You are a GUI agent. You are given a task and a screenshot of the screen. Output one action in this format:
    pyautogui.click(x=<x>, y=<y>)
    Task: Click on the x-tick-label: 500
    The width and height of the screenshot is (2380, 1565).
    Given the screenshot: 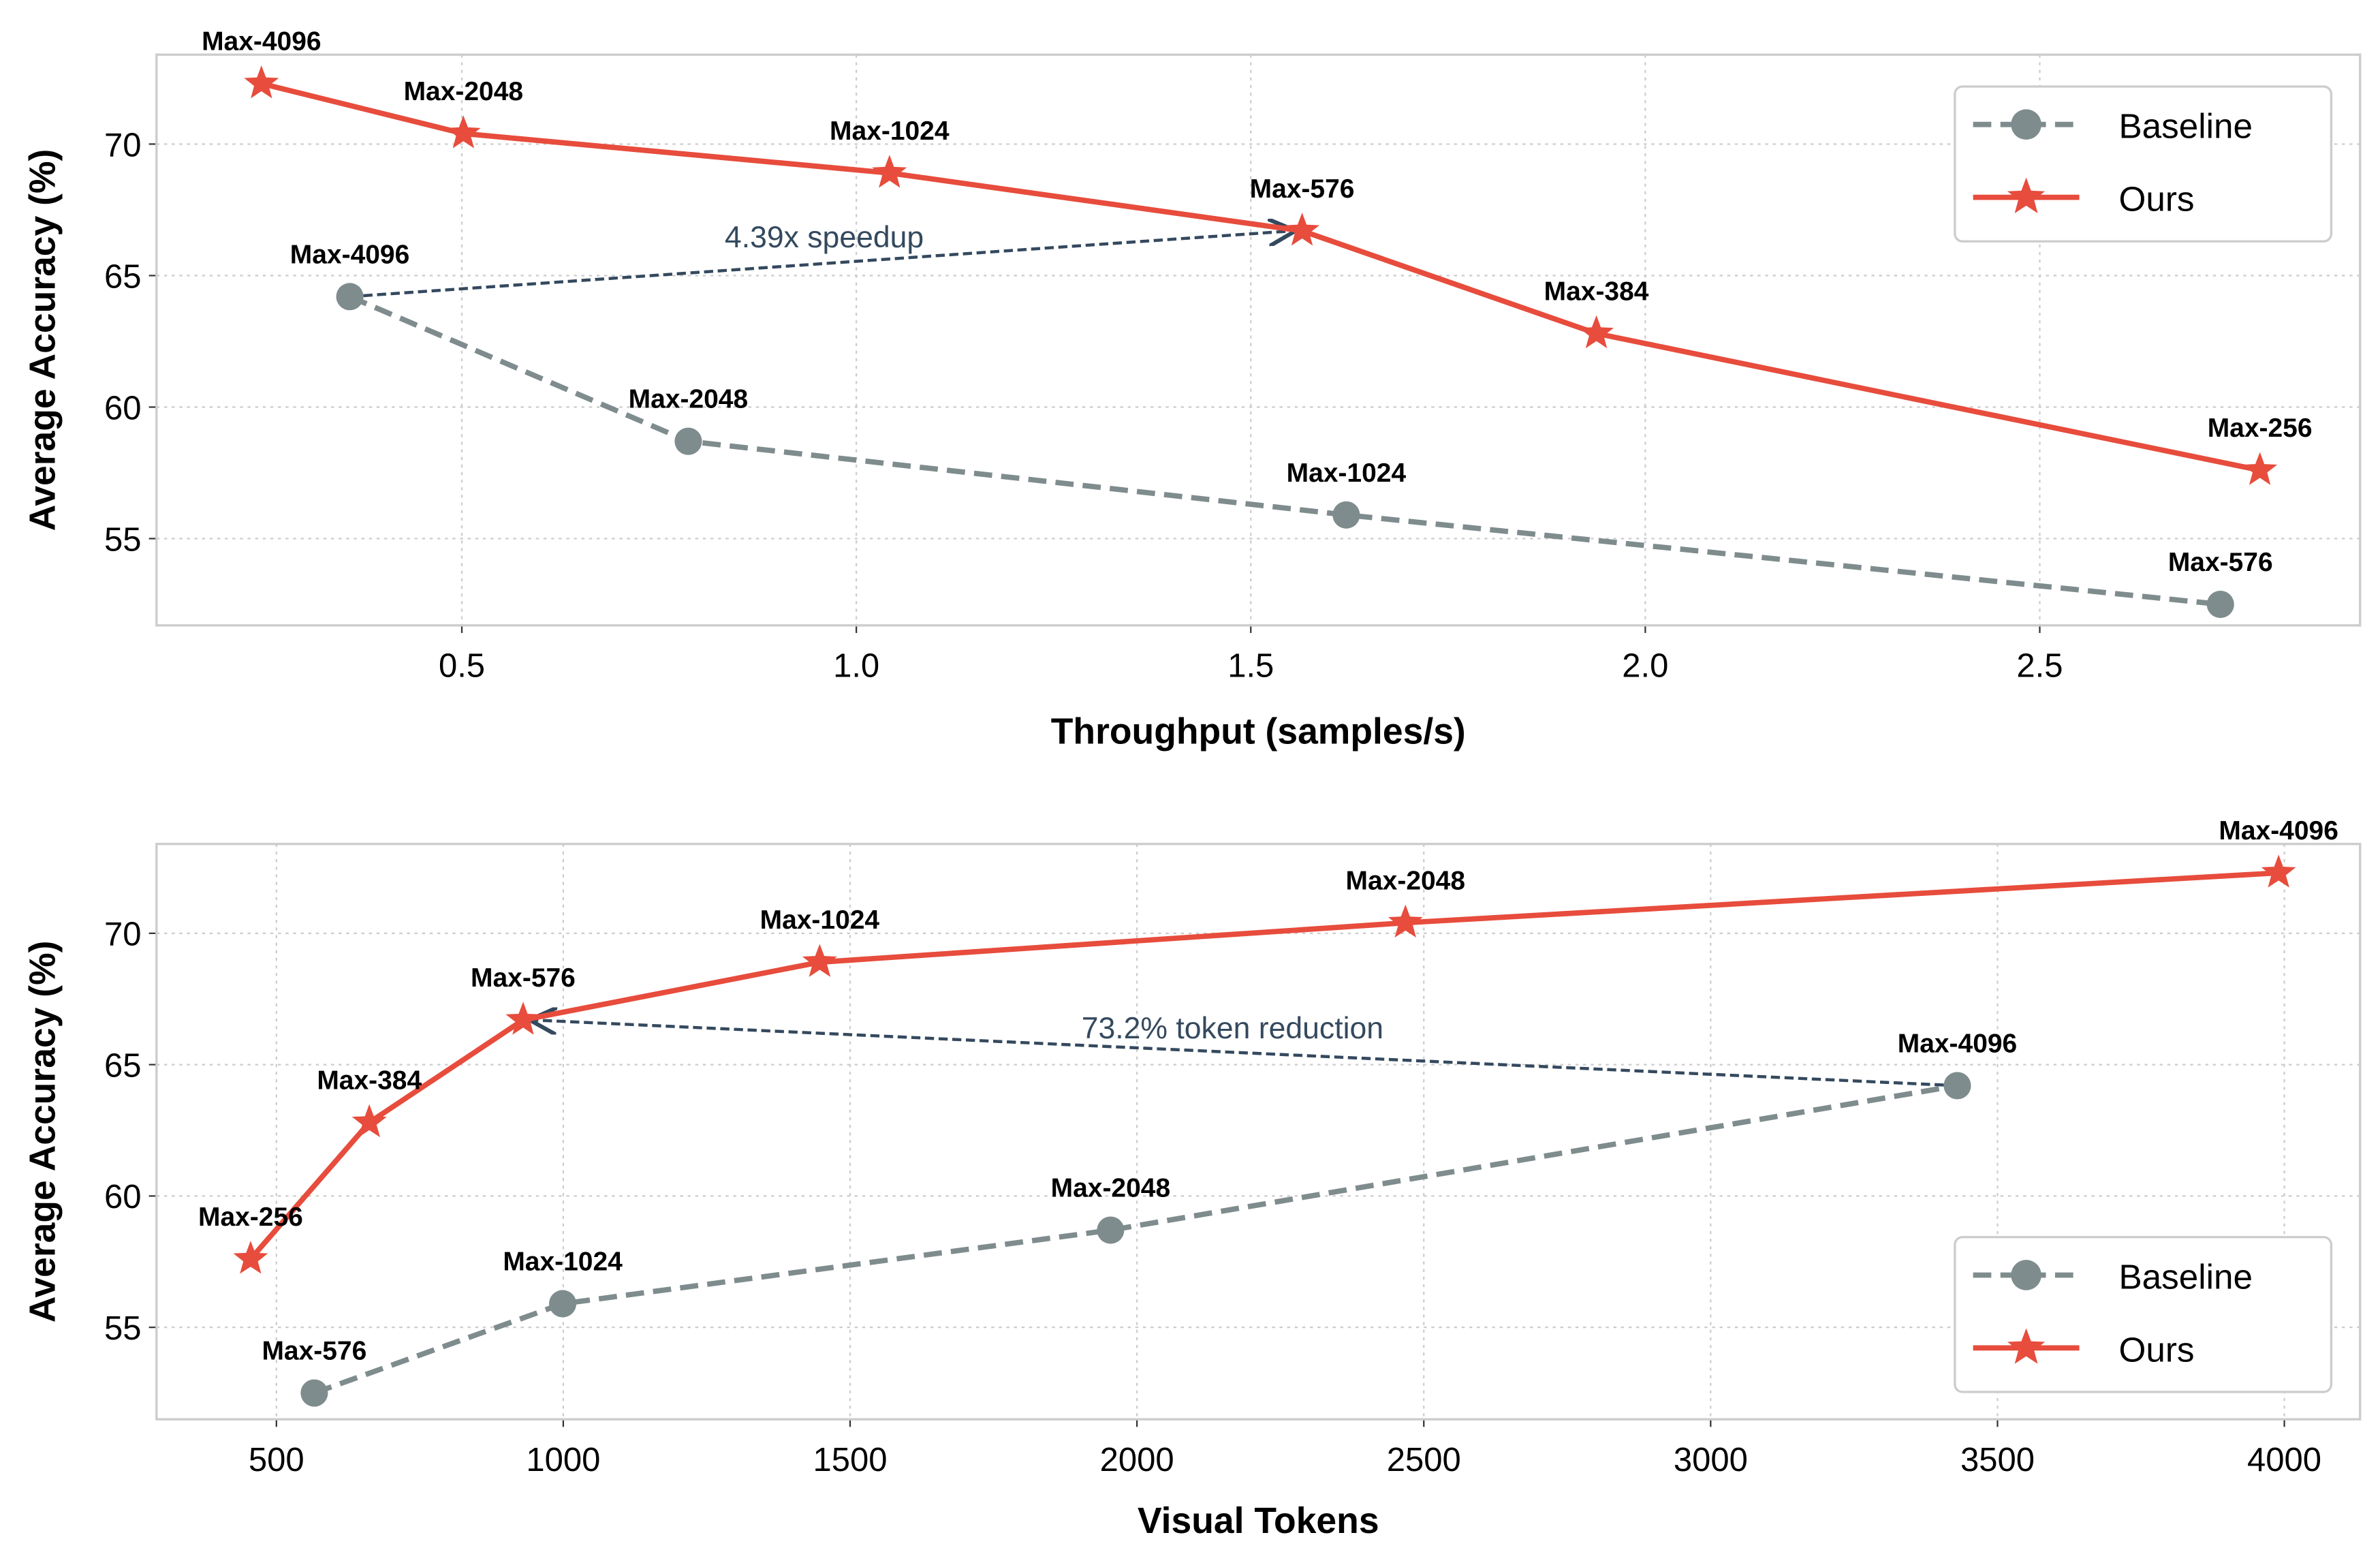 What is the action you would take?
    pyautogui.click(x=276, y=1460)
    